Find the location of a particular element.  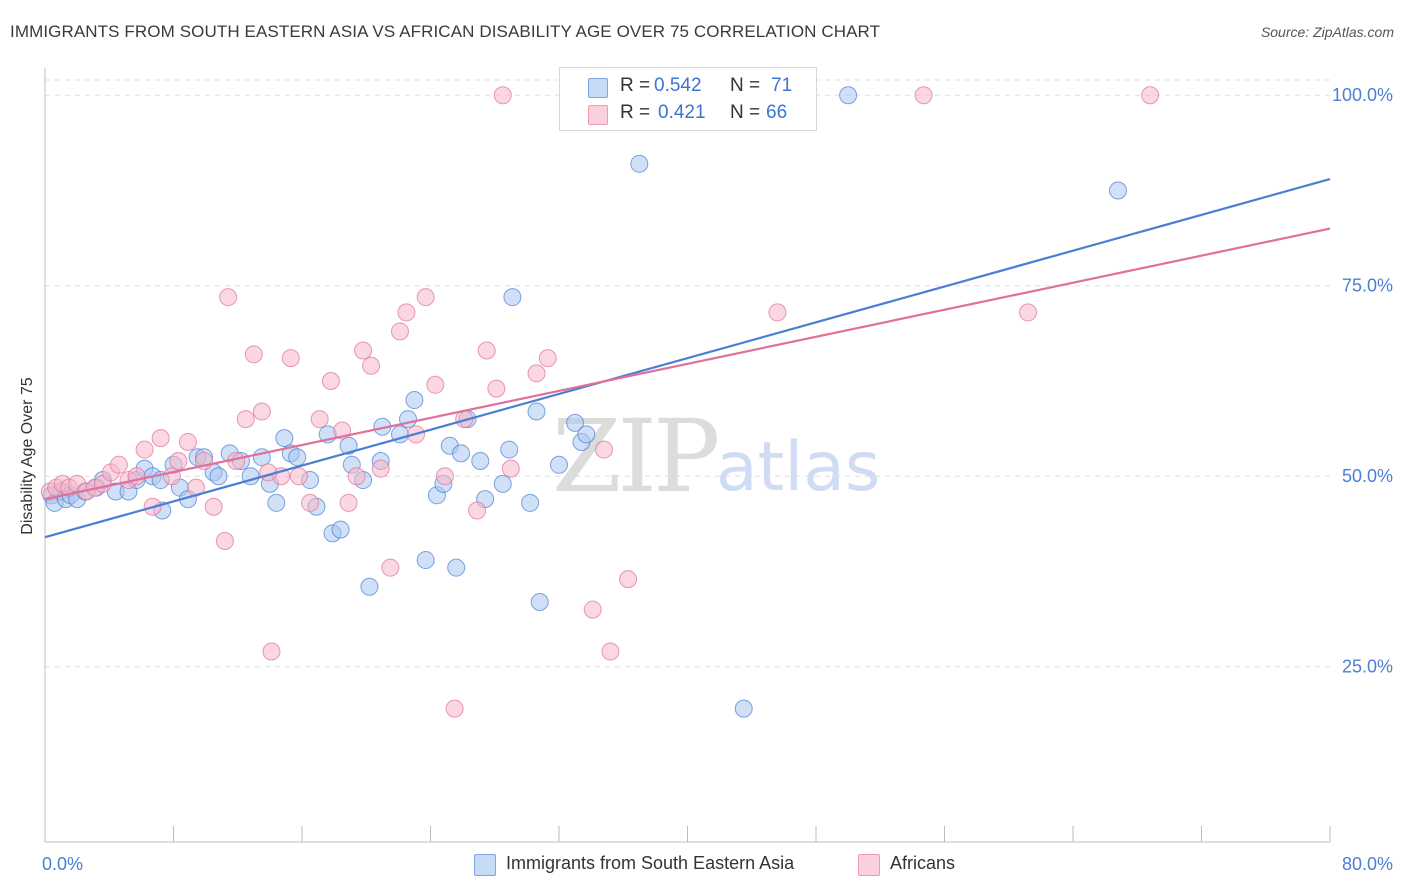

legend-row-sea: R = 0.542 N = 71 is located at coordinates (688, 87).